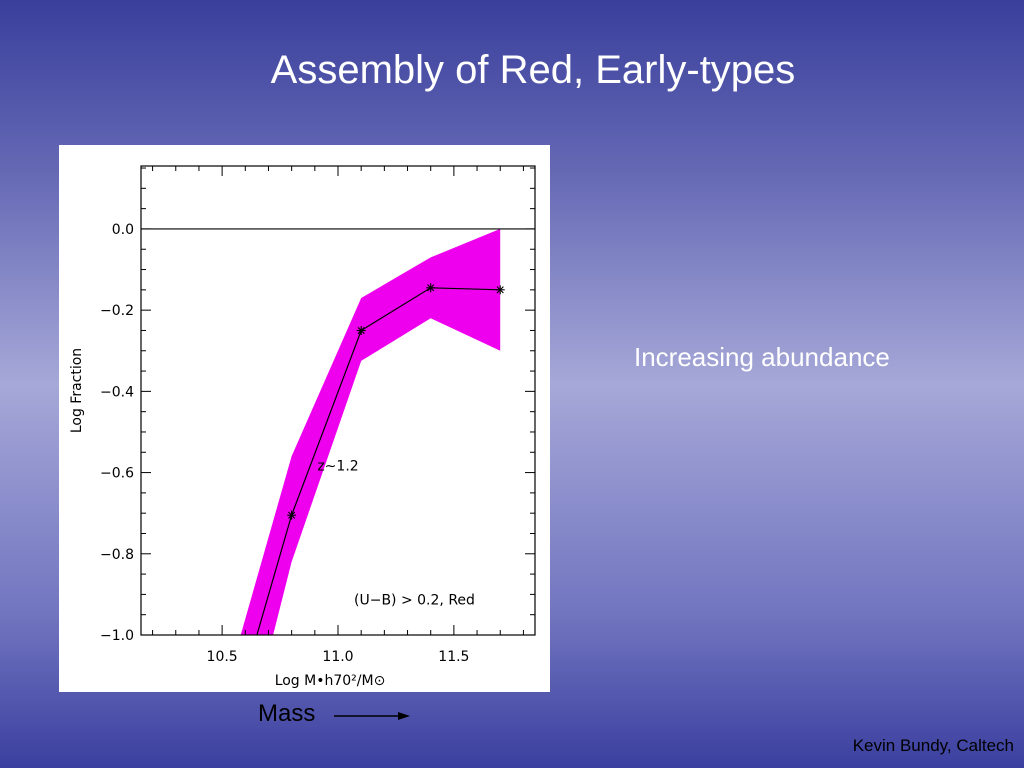 The image size is (1024, 768). I want to click on mass-arrow-icon, so click(372, 716).